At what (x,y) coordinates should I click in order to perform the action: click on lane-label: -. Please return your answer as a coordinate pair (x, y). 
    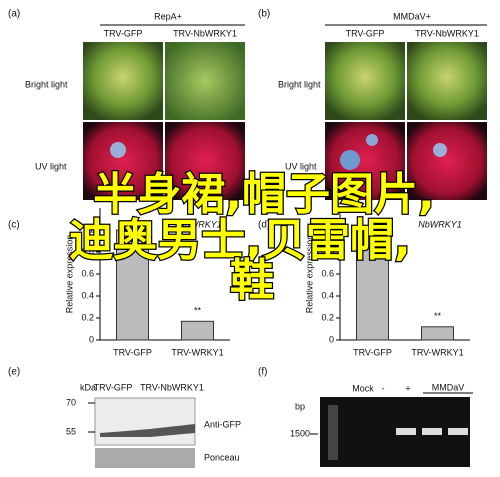
    Looking at the image, I should click on (383, 388).